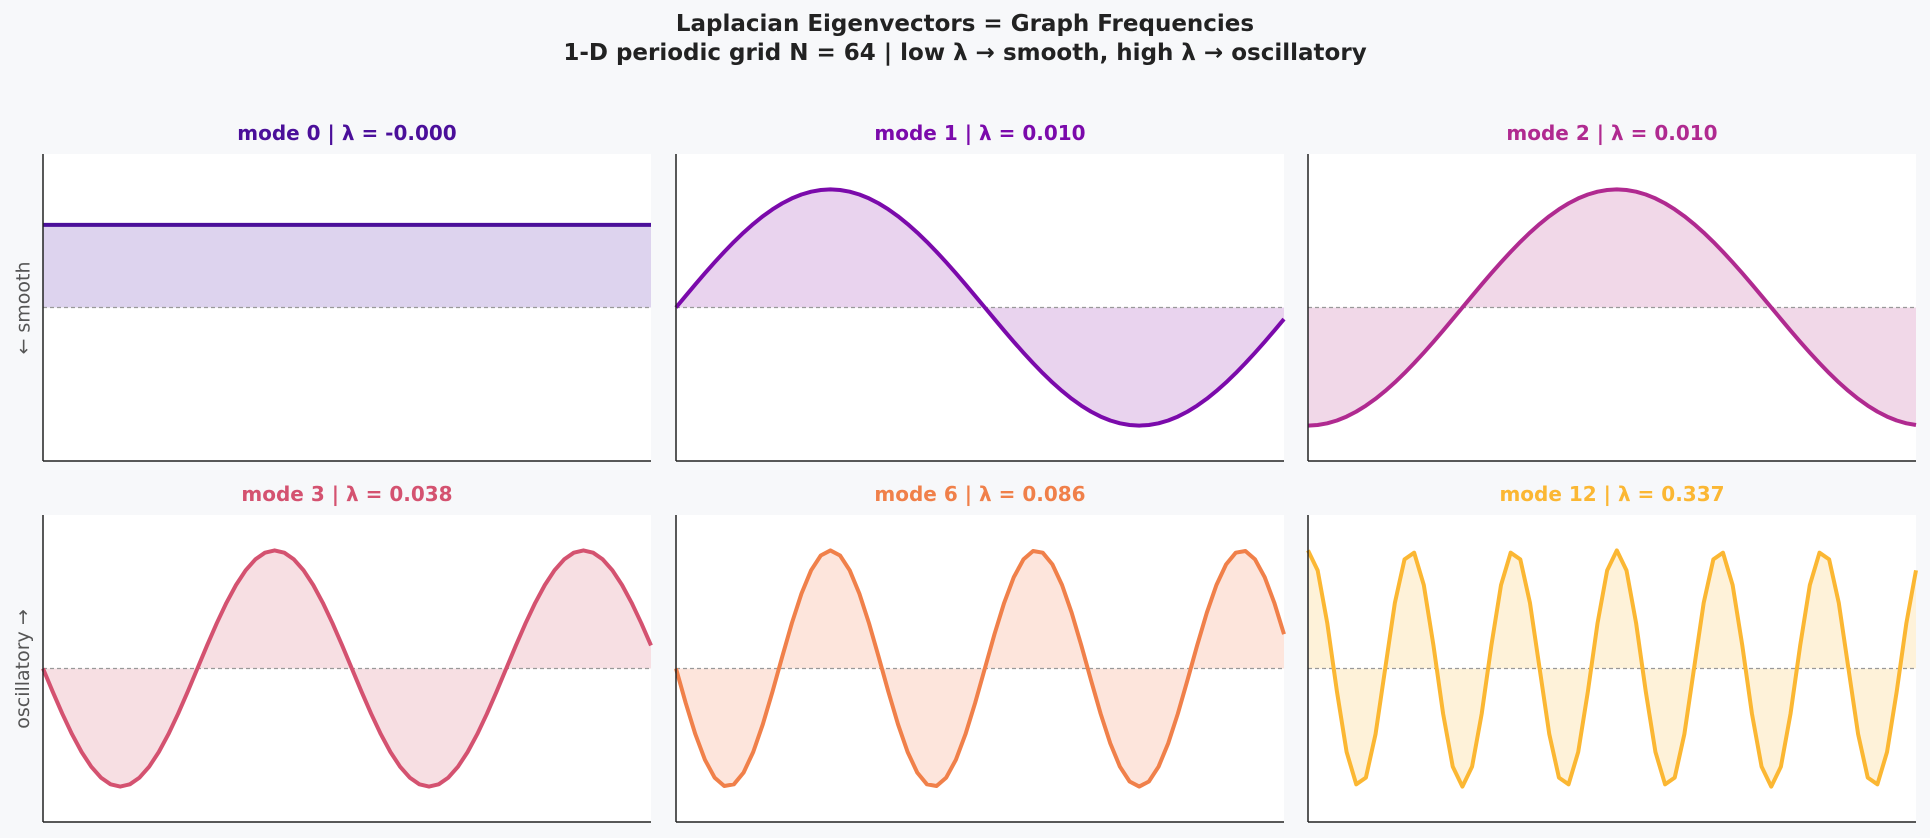  Describe the element at coordinates (980, 494) in the screenshot. I see `panel-title-mode-6: mode 6 | λ = 0.086` at that location.